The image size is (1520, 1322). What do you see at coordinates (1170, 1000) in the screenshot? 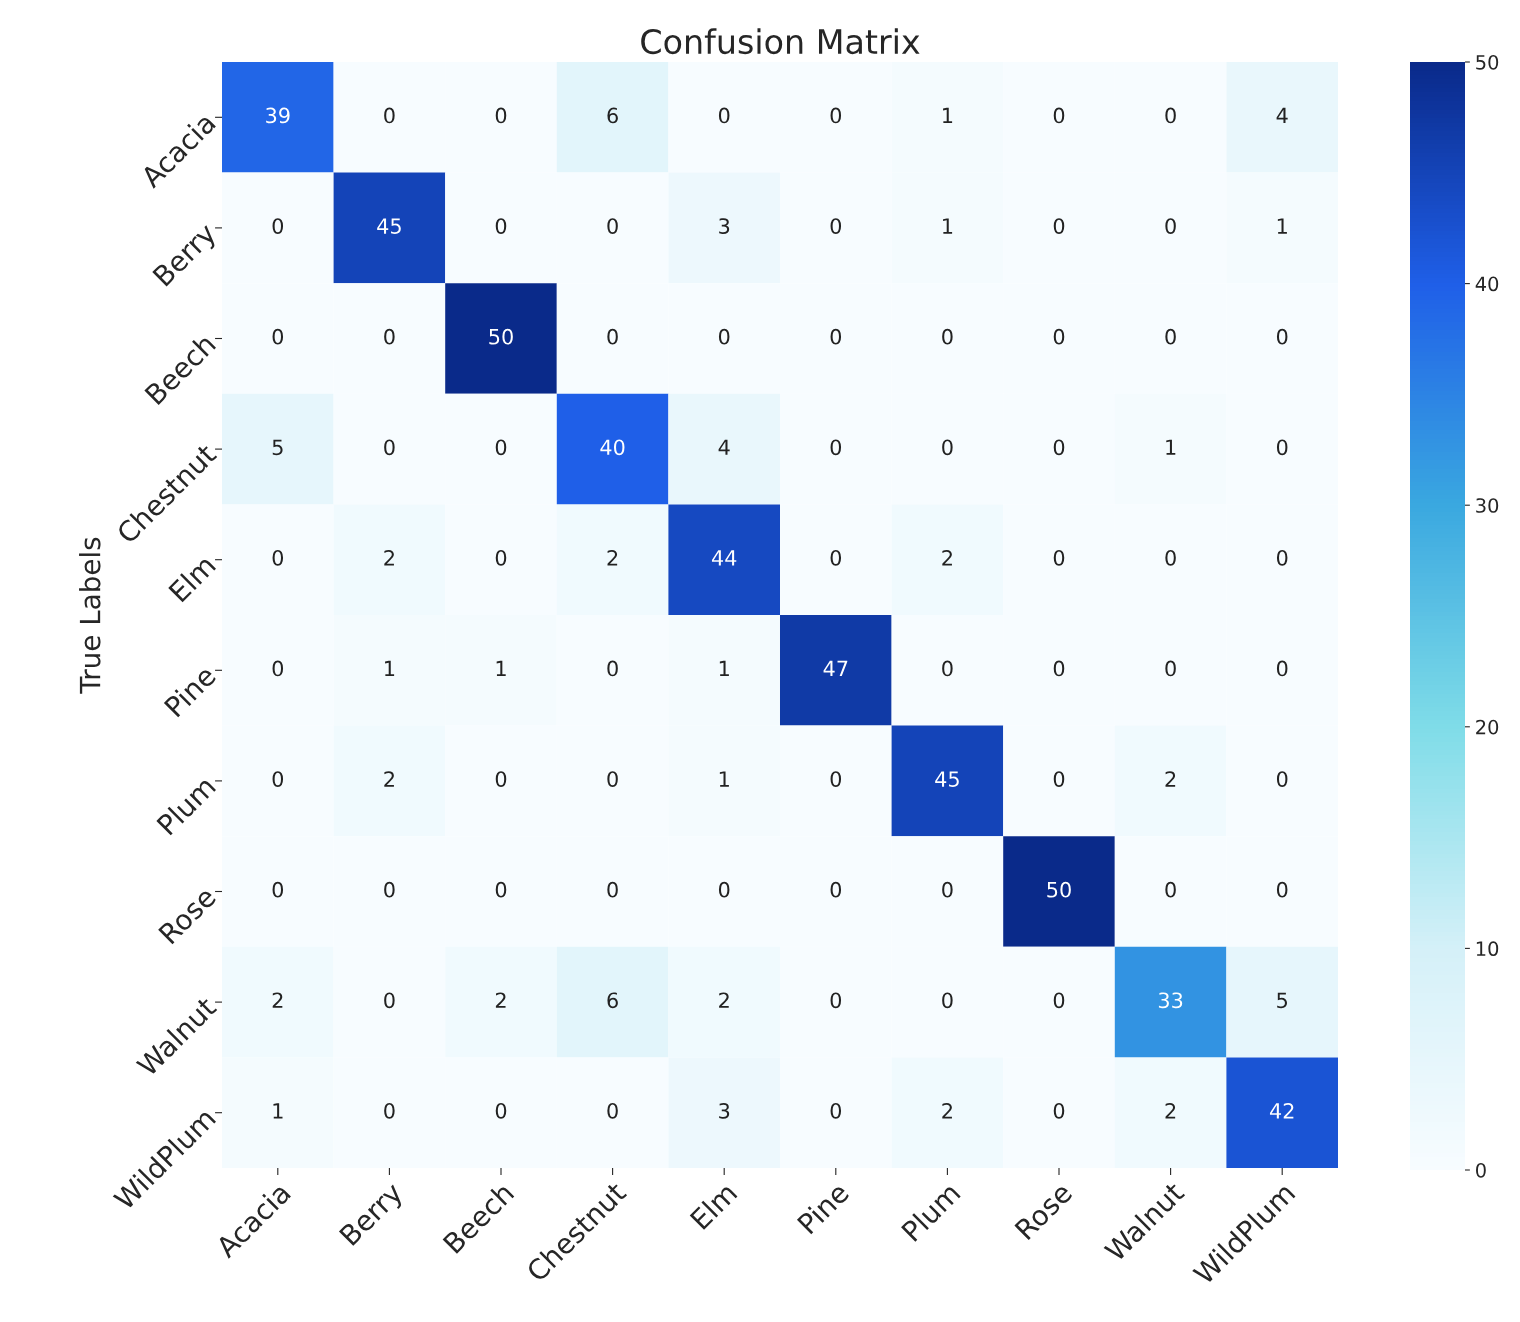
I see `data-label: 33` at bounding box center [1170, 1000].